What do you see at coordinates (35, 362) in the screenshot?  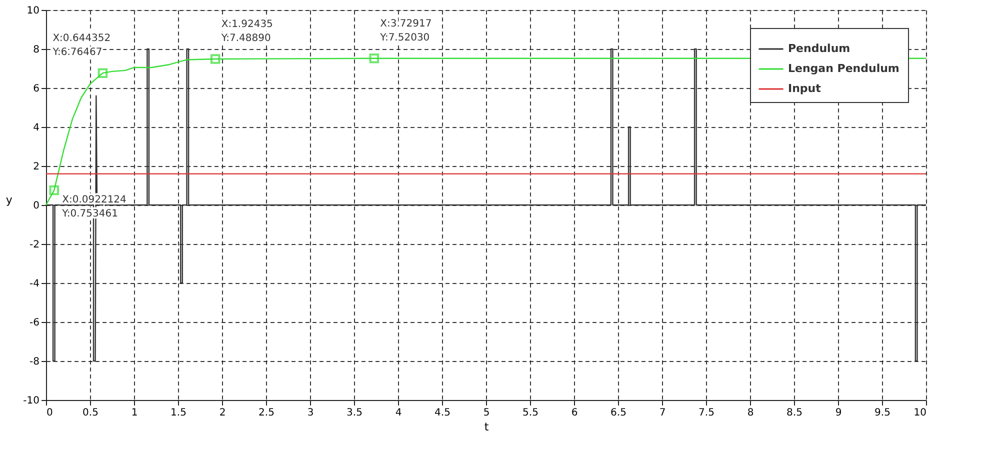 I see `y-tick-label: -8` at bounding box center [35, 362].